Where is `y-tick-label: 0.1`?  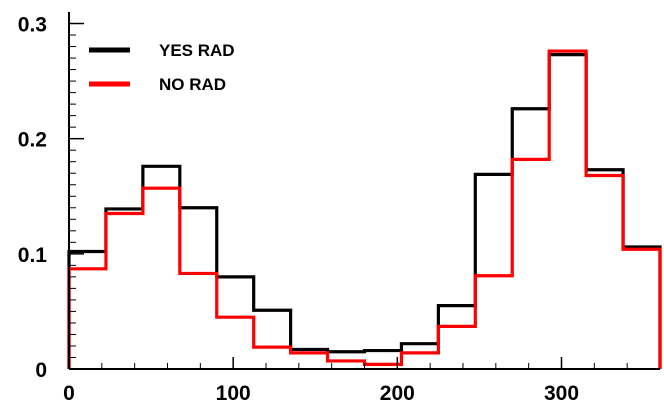
y-tick-label: 0.1 is located at coordinates (33, 255).